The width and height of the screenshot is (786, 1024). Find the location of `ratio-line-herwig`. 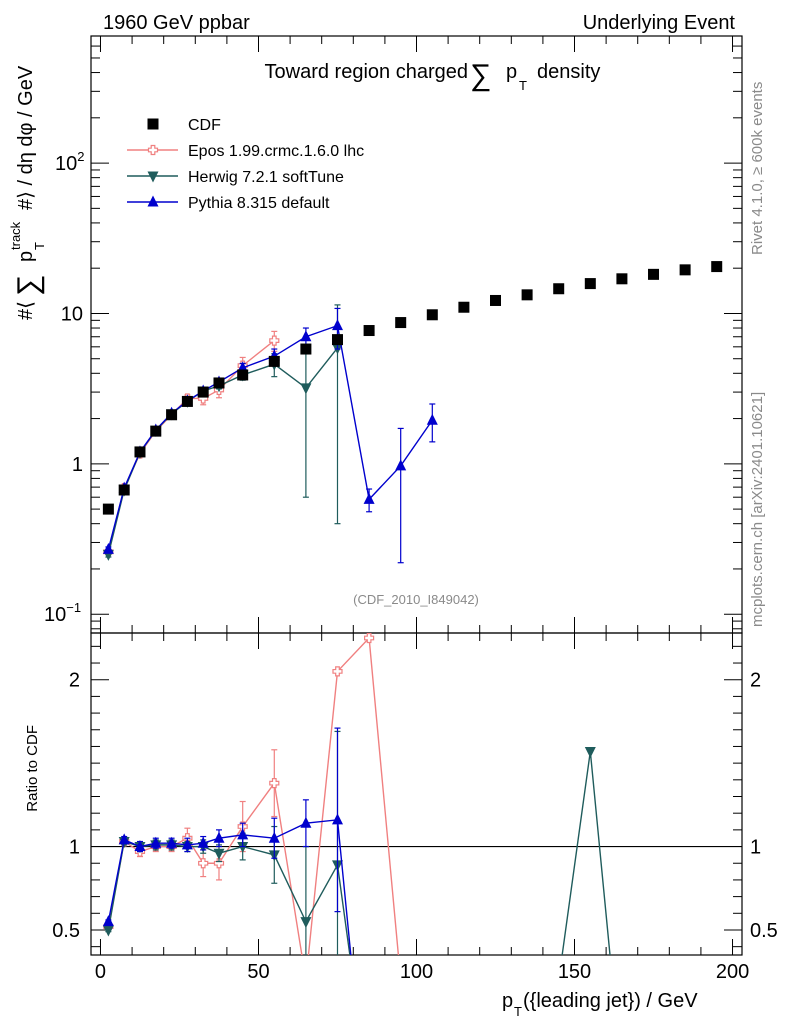

ratio-line-herwig is located at coordinates (359, 853).